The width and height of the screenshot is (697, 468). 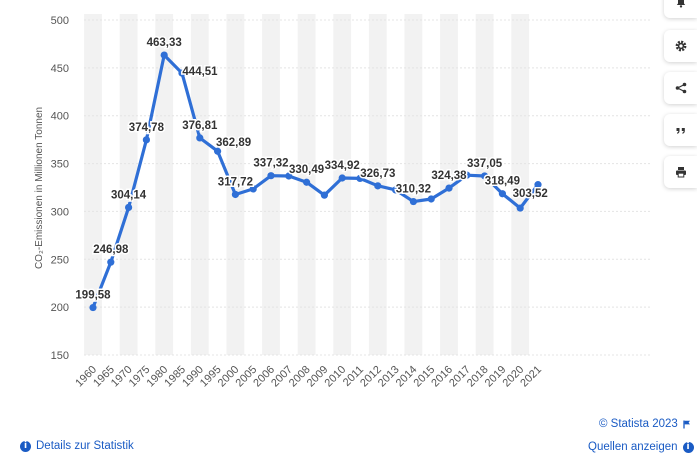 I want to click on y-tick-label: 400, so click(x=60, y=117).